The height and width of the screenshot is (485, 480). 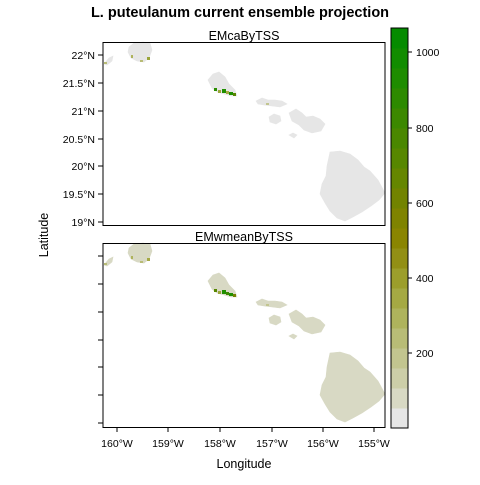 I want to click on y-tick-group: 22°N 21.5°N 21°N 20.5°N 20°N 19.5°N 19°N, so click(x=83, y=139).